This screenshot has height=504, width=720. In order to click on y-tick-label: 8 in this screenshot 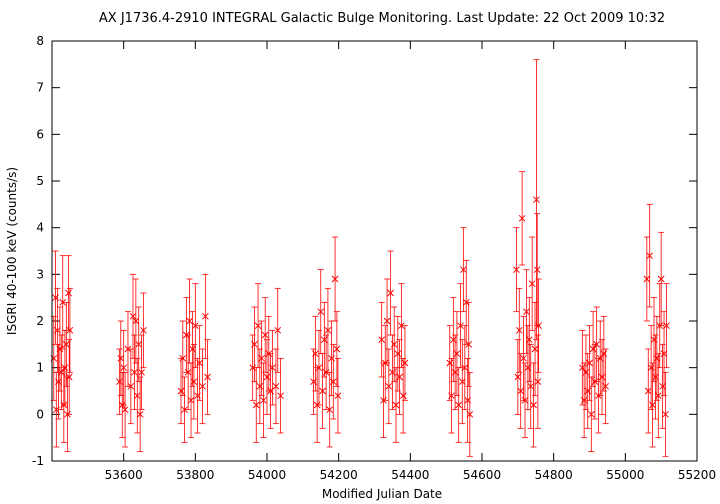, I will do `click(40, 41)`.